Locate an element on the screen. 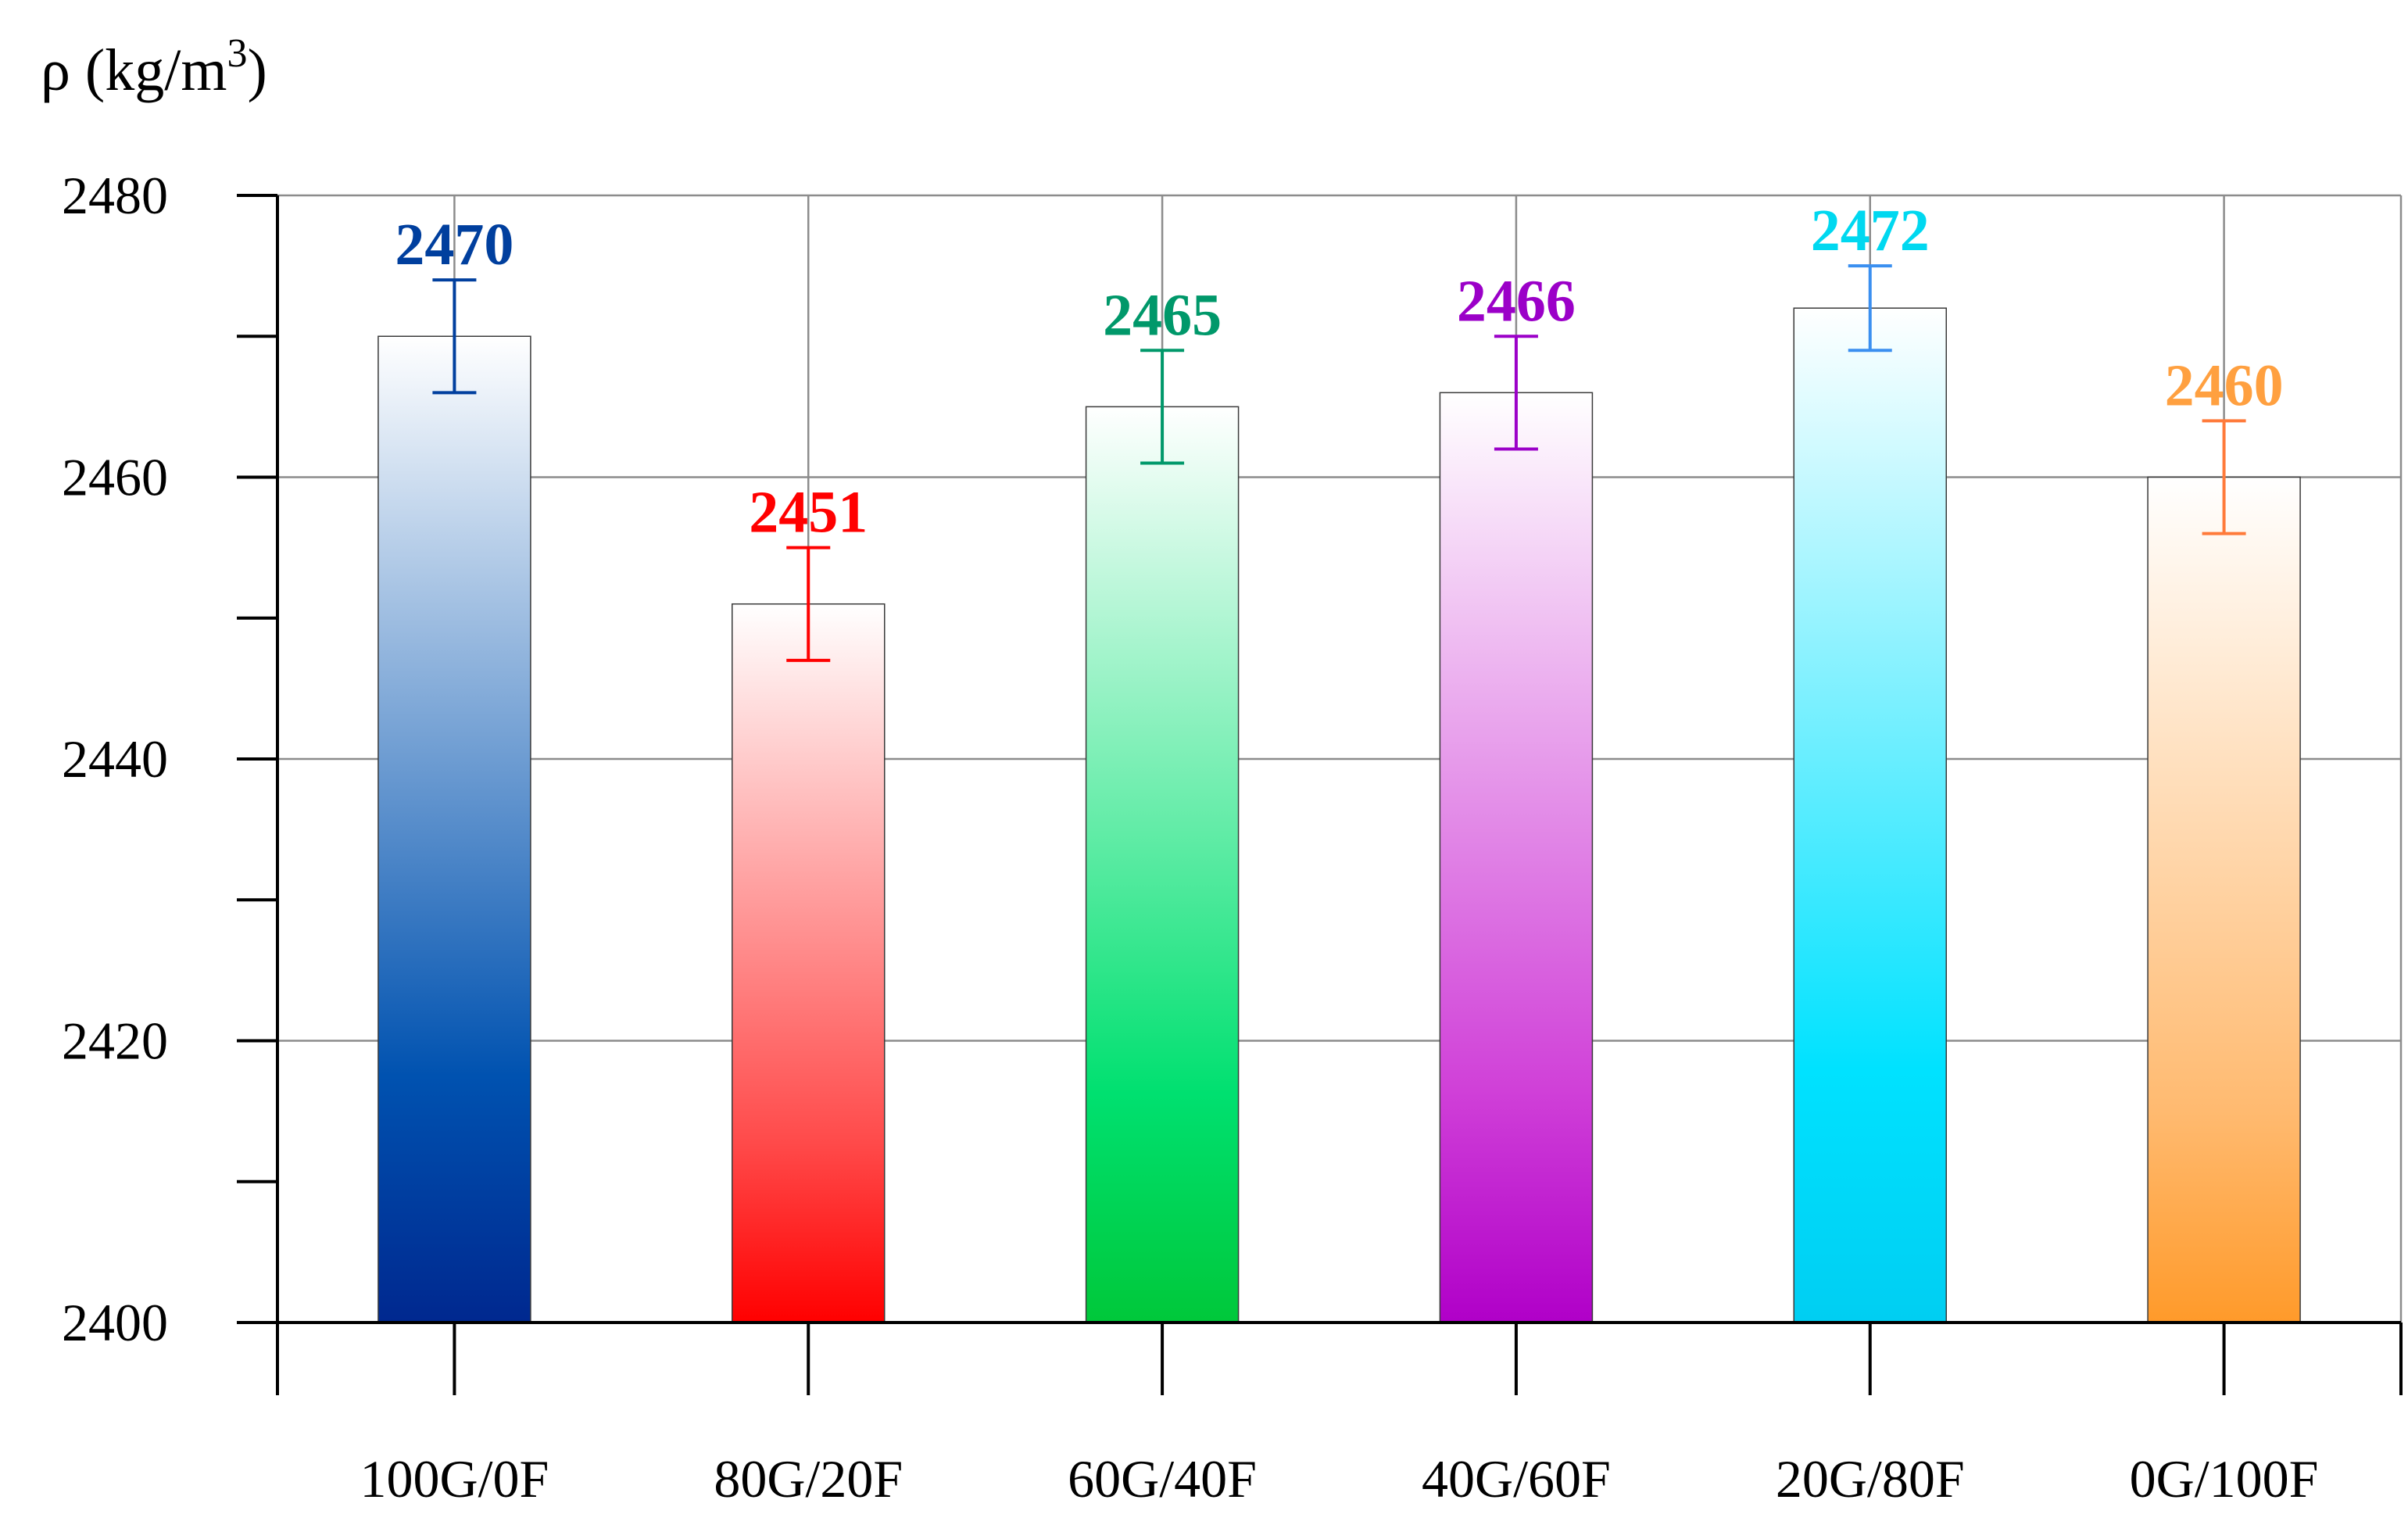 The height and width of the screenshot is (1532, 2408). y-axis-label-superscript: 3 is located at coordinates (237, 54).